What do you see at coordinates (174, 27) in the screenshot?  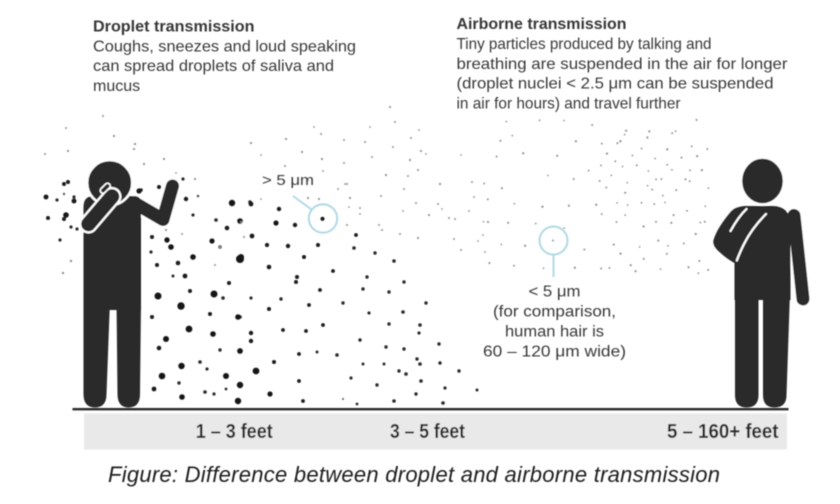 I see `svg-text: Droplet transmission` at bounding box center [174, 27].